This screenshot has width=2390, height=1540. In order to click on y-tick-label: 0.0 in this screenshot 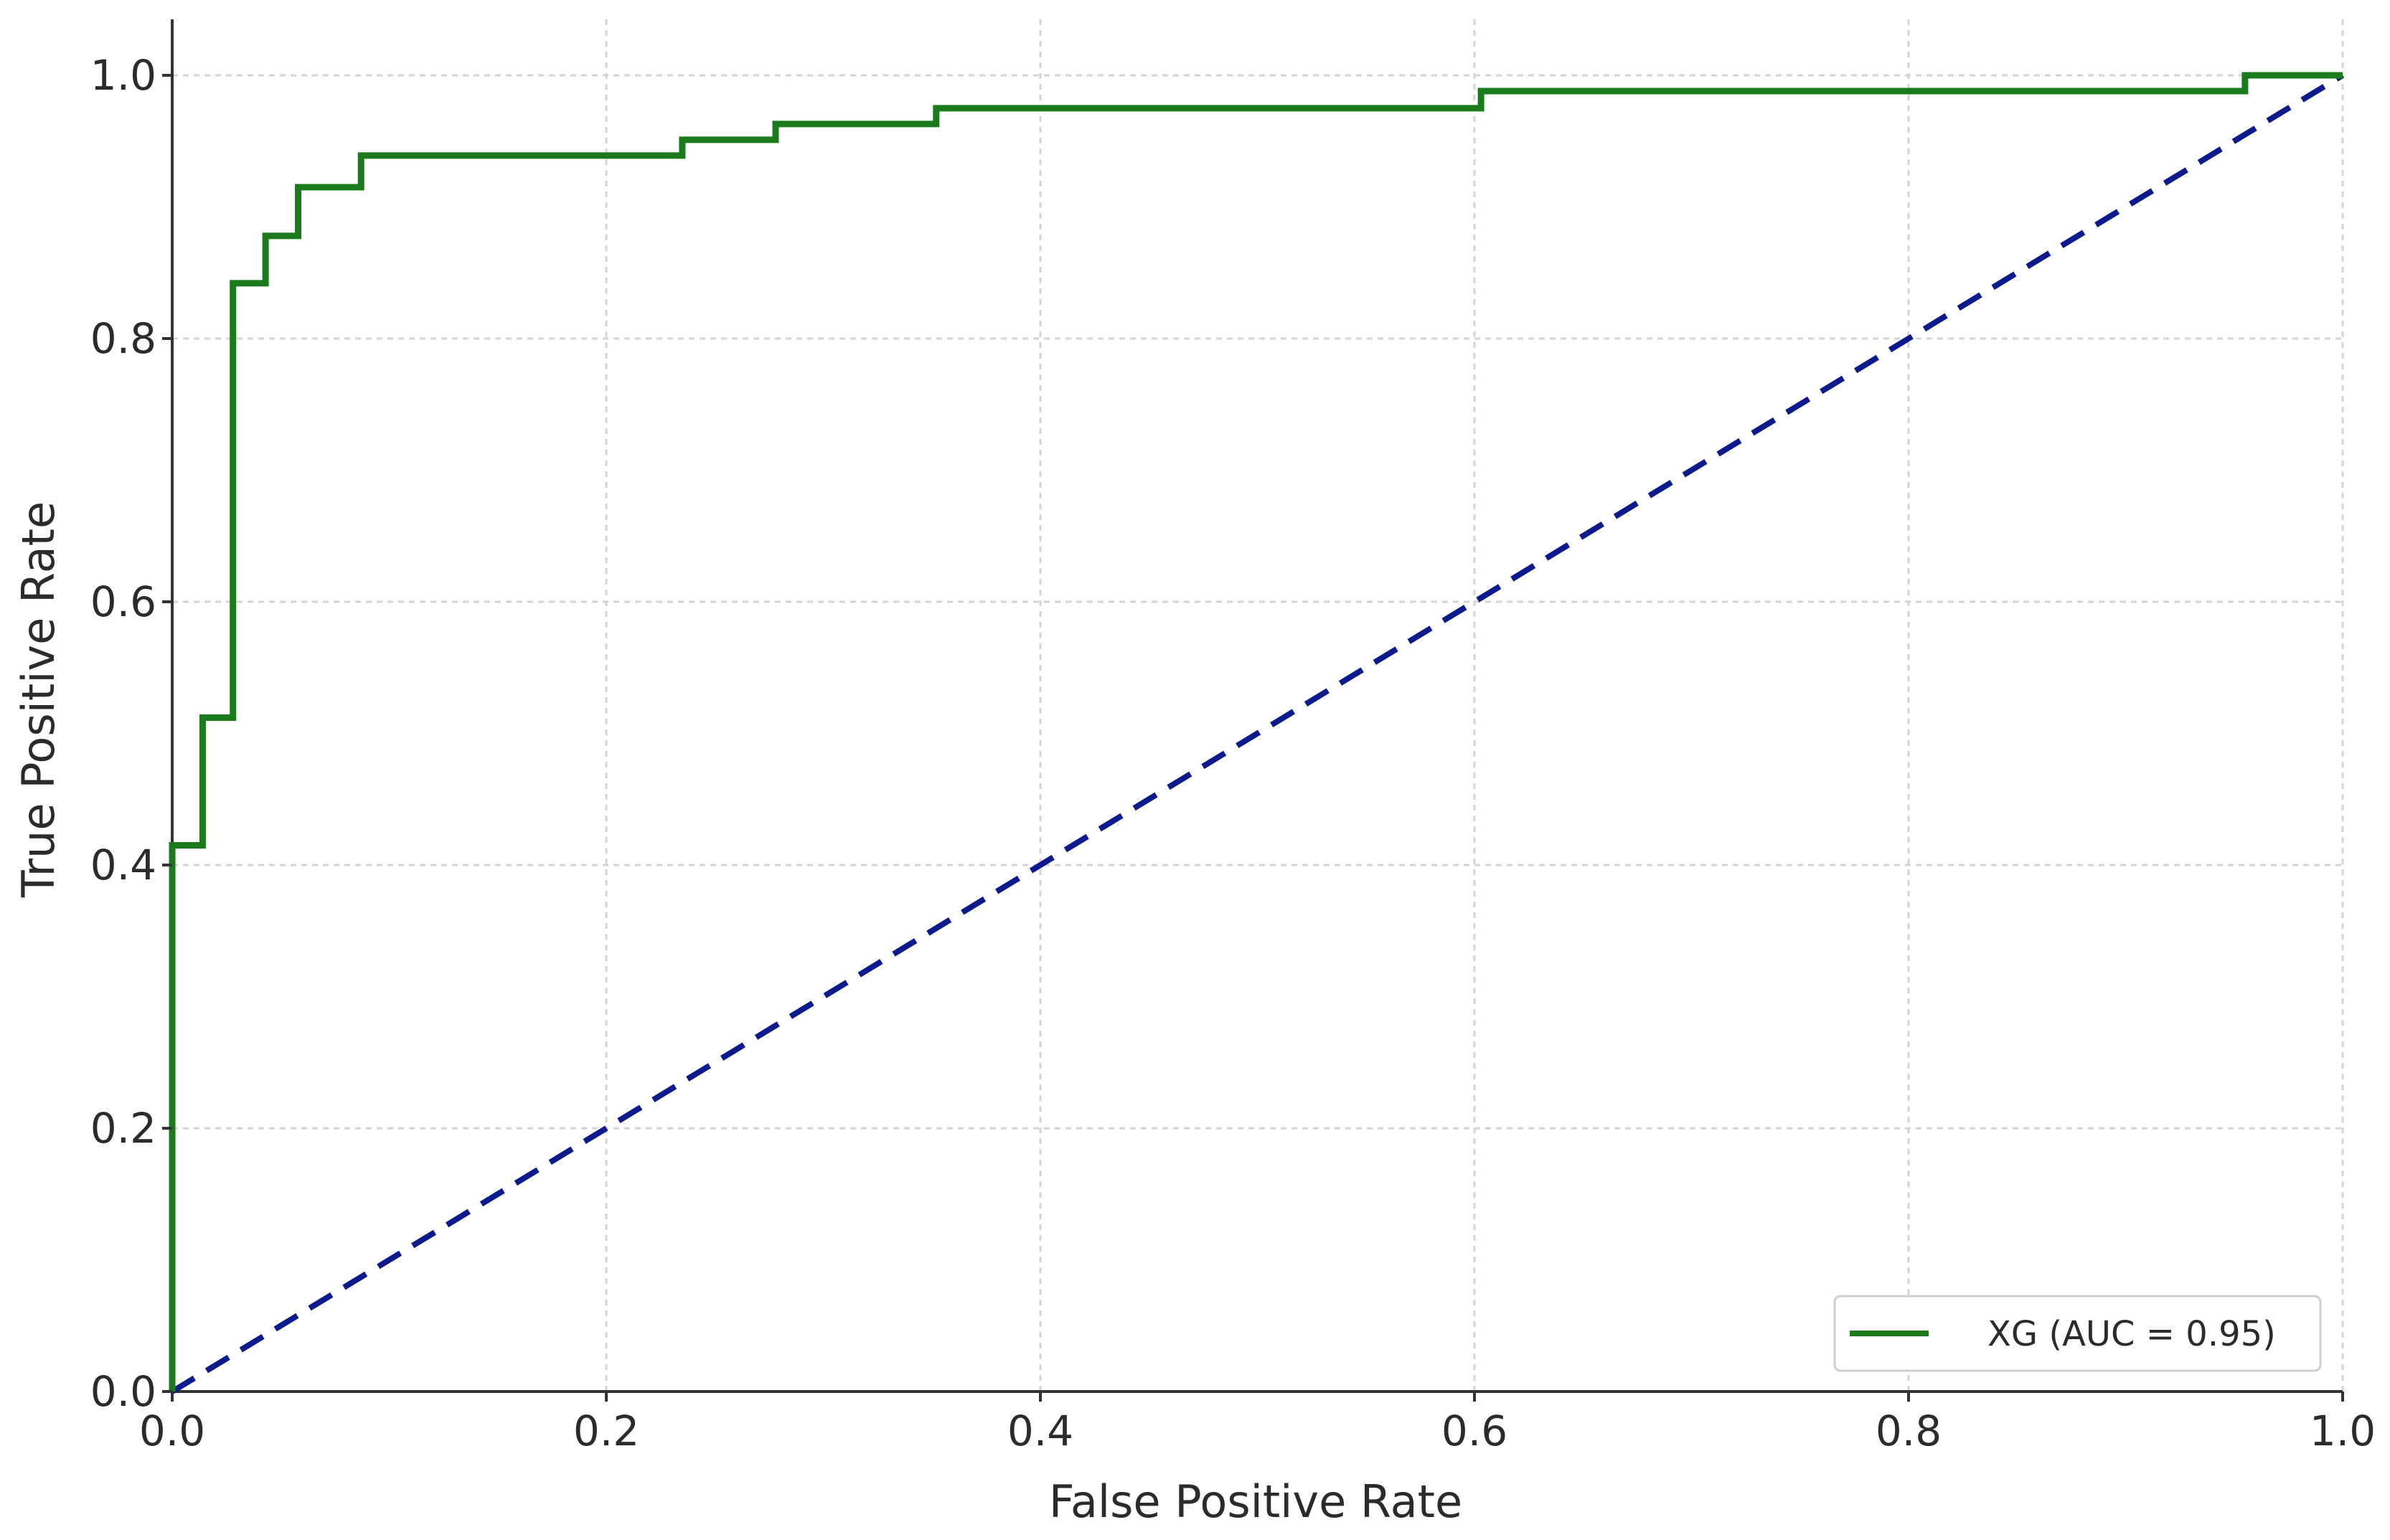, I will do `click(123, 1391)`.